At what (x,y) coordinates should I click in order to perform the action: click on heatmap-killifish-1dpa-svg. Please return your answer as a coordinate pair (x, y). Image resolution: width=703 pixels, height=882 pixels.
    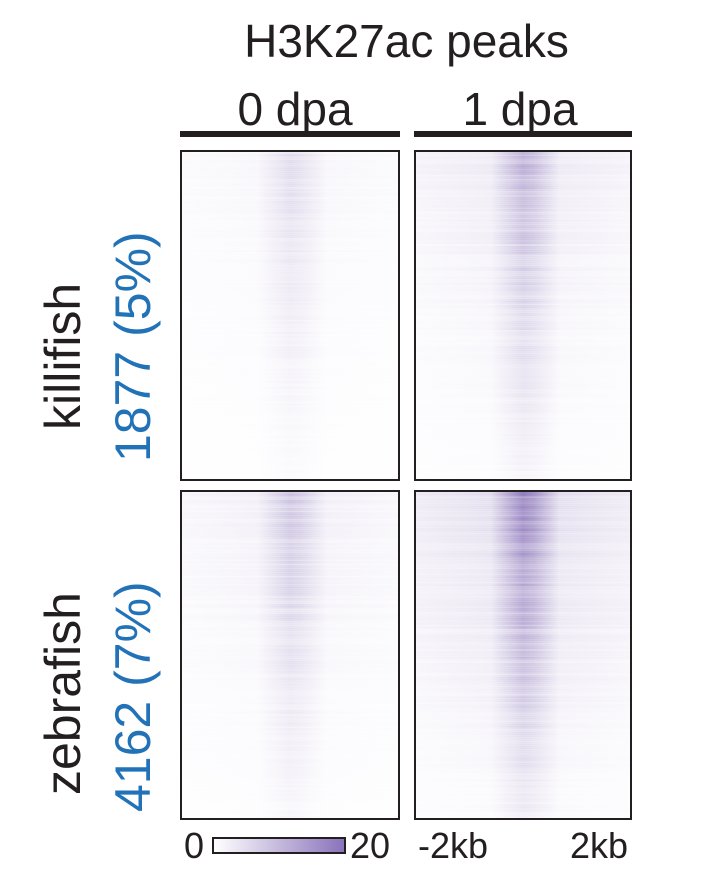
    Looking at the image, I should click on (523, 315).